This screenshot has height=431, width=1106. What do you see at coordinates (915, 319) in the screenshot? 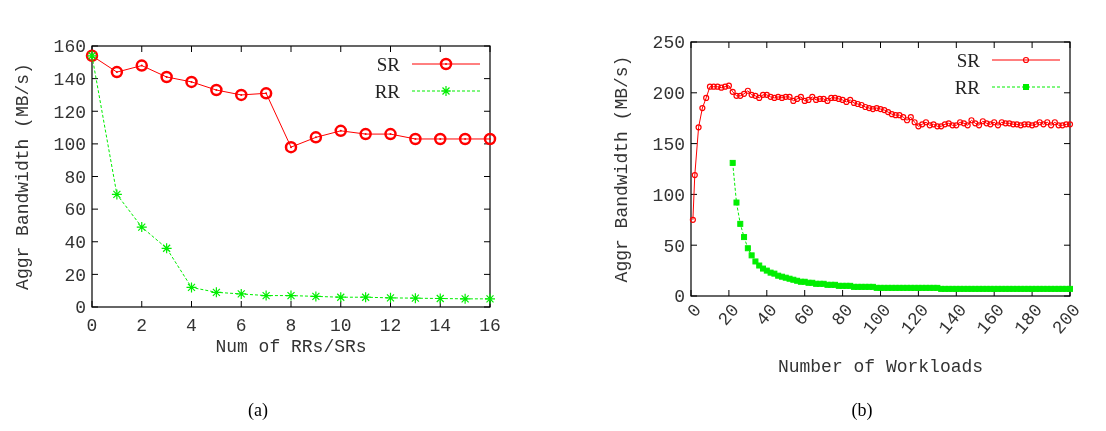
I see `x-tick-label: 120` at bounding box center [915, 319].